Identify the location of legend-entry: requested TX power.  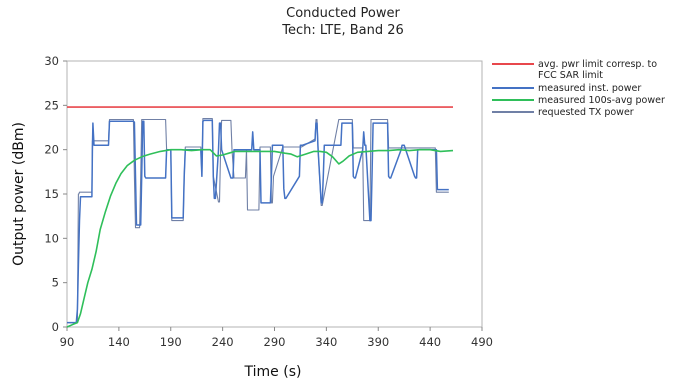
(586, 112).